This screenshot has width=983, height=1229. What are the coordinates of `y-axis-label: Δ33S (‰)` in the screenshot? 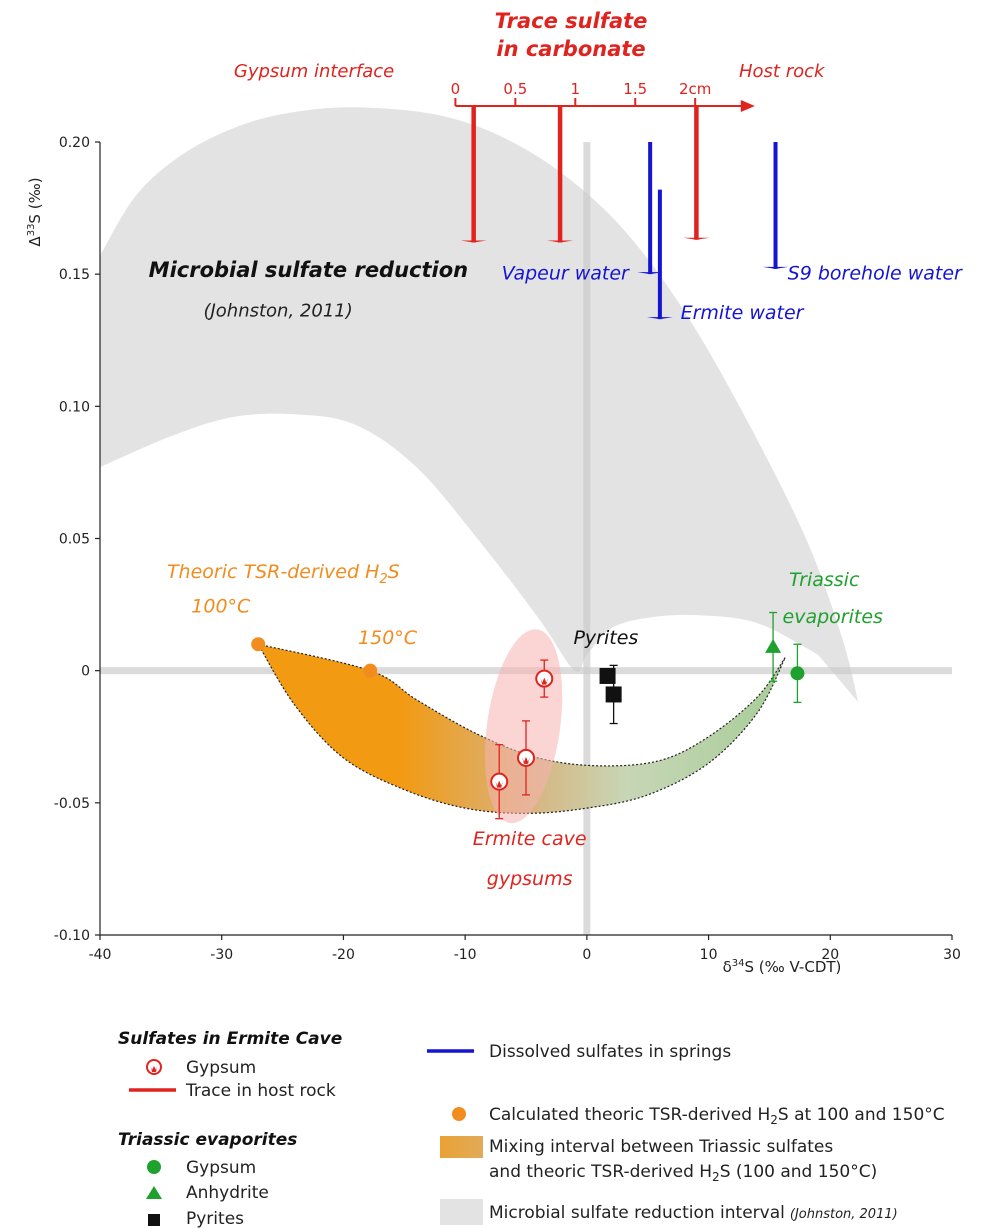 It's located at (35, 211).